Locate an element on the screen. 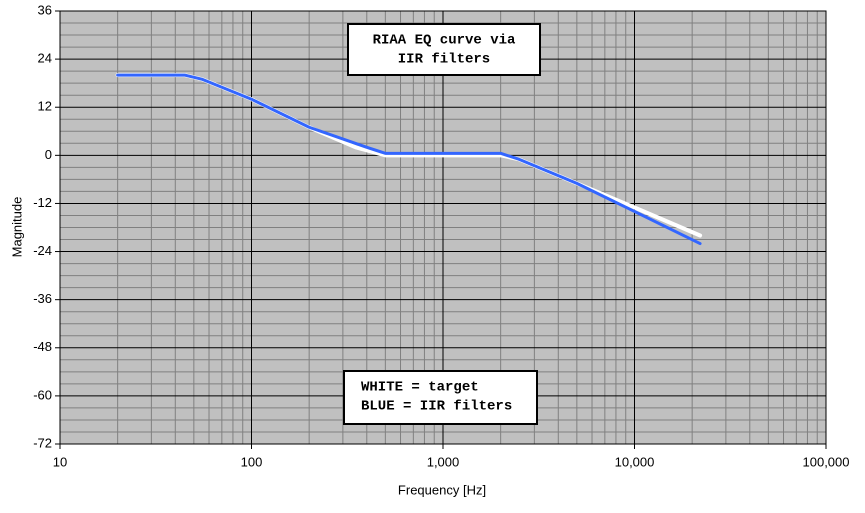  x-tick-label: 100,000 is located at coordinates (826, 461).